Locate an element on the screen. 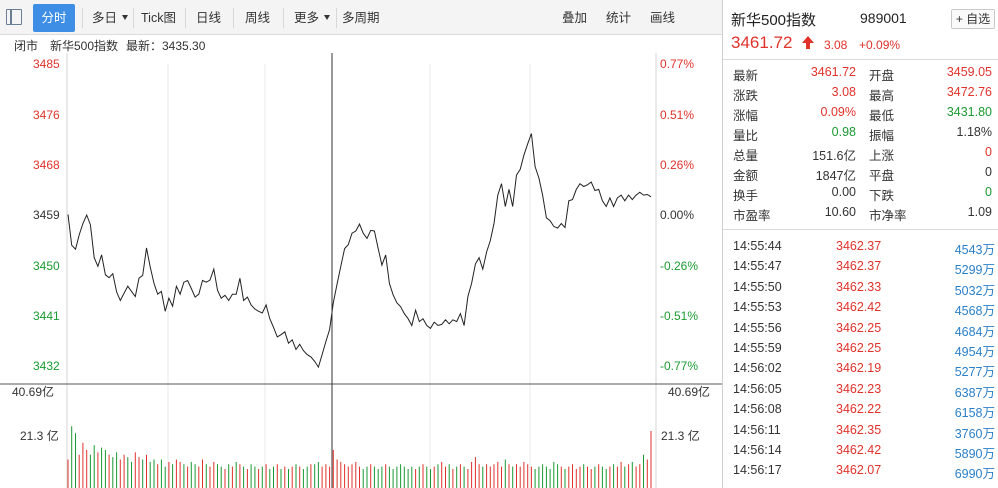  tick-time: 14:56:02 is located at coordinates (757, 368).